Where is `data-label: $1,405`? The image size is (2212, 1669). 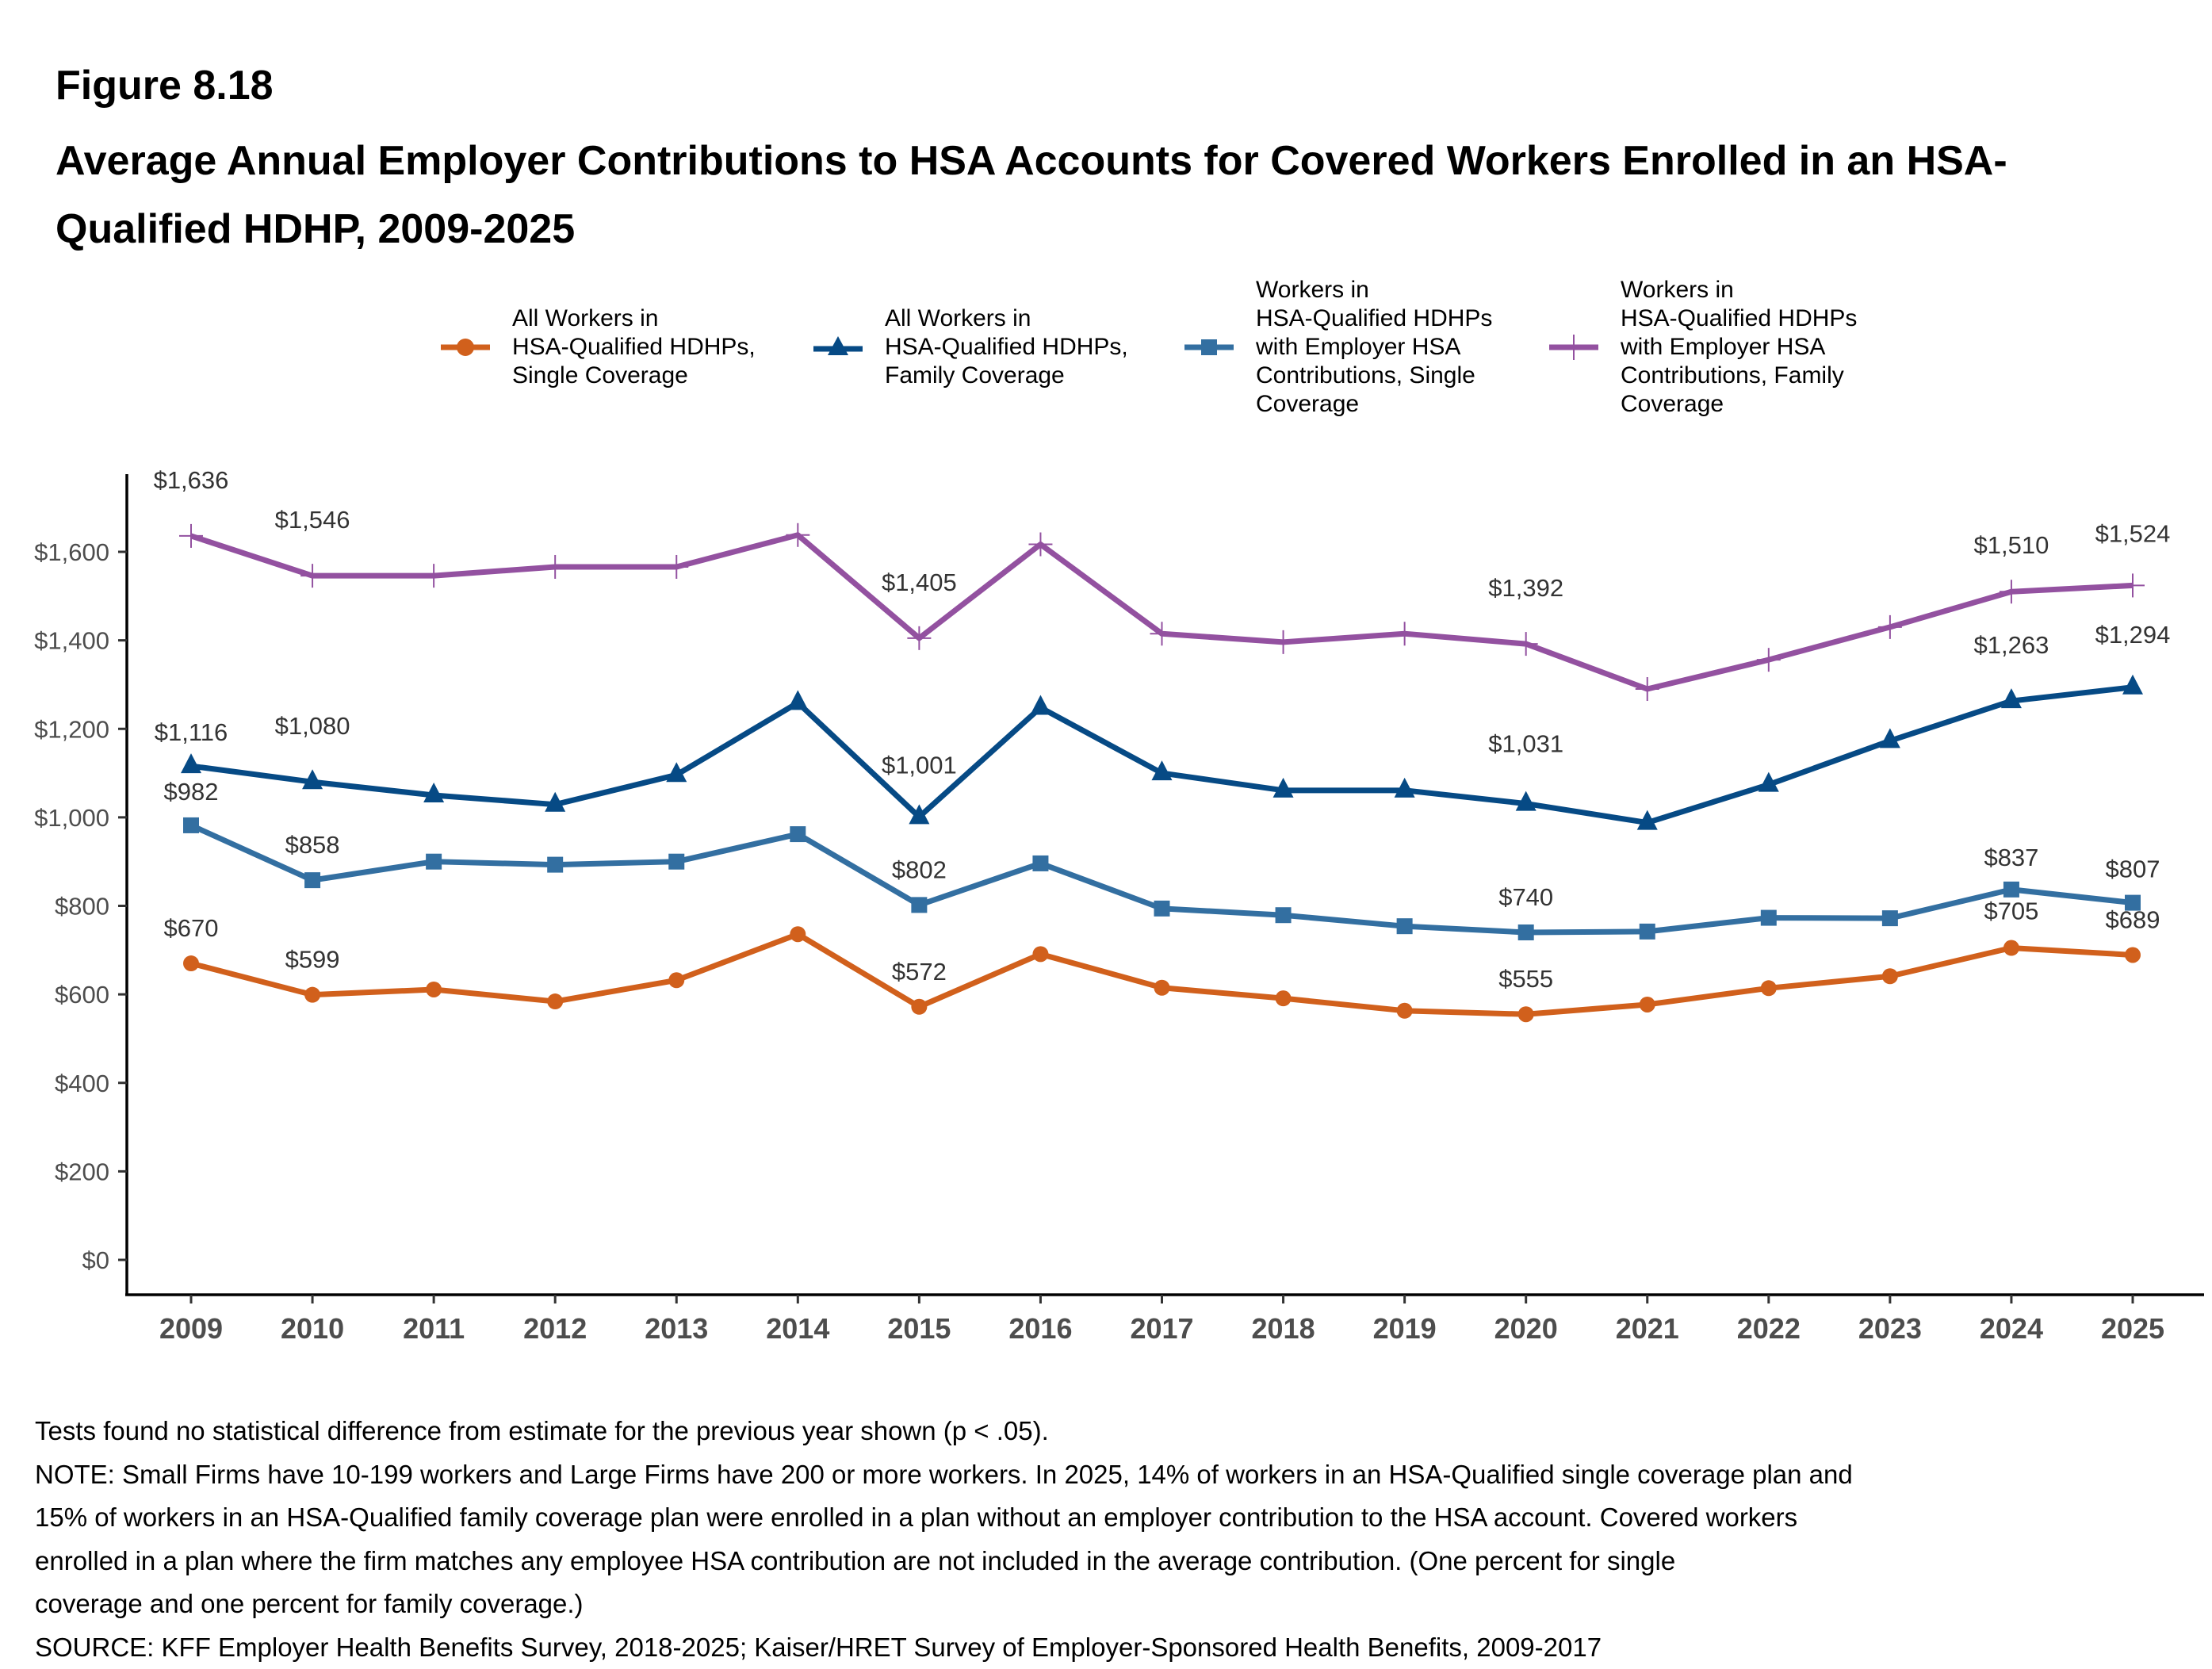 data-label: $1,405 is located at coordinates (920, 582).